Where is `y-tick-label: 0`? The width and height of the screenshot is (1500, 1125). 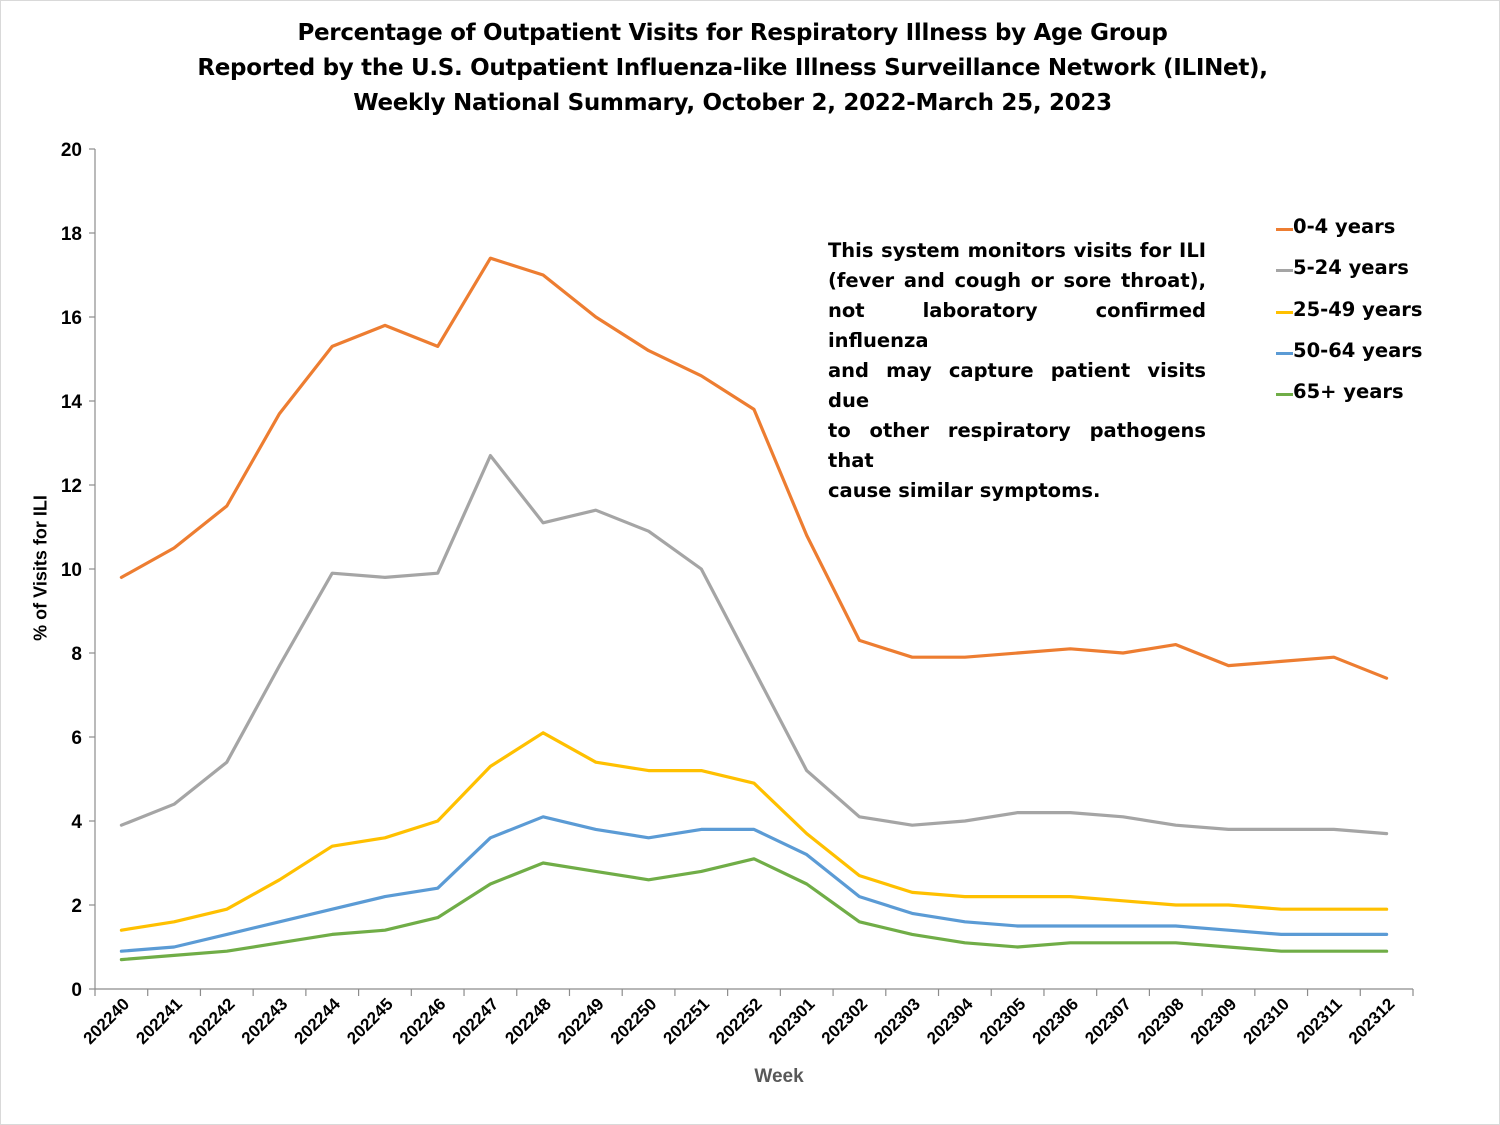 y-tick-label: 0 is located at coordinates (76, 990).